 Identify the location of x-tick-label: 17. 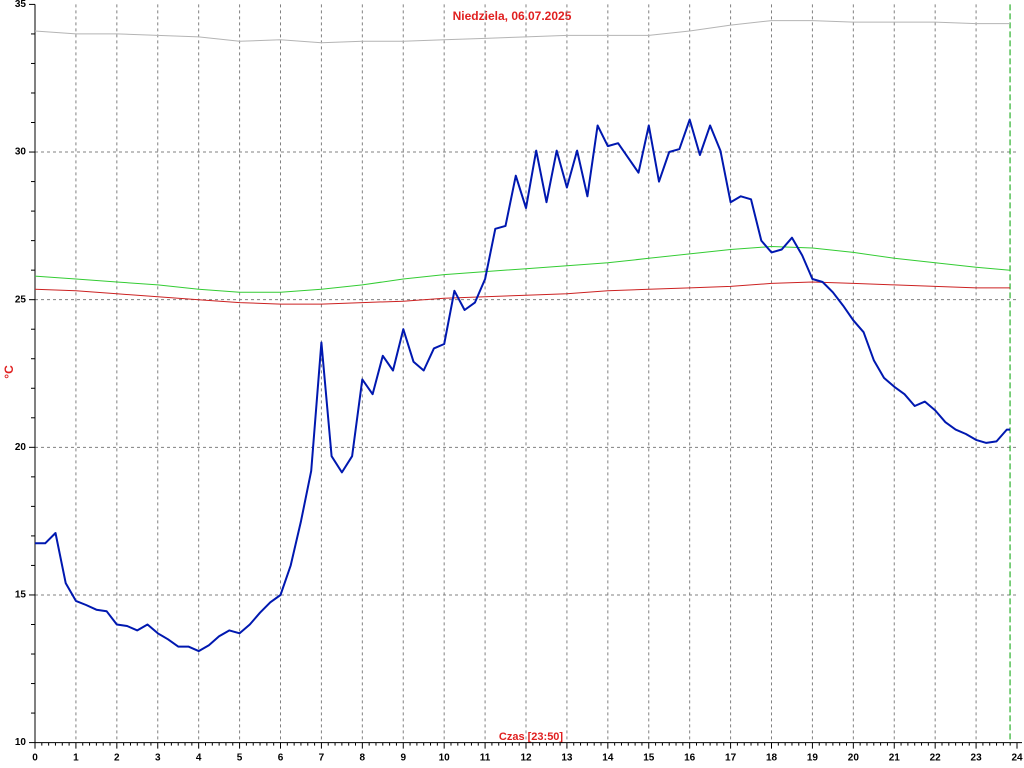
(731, 758).